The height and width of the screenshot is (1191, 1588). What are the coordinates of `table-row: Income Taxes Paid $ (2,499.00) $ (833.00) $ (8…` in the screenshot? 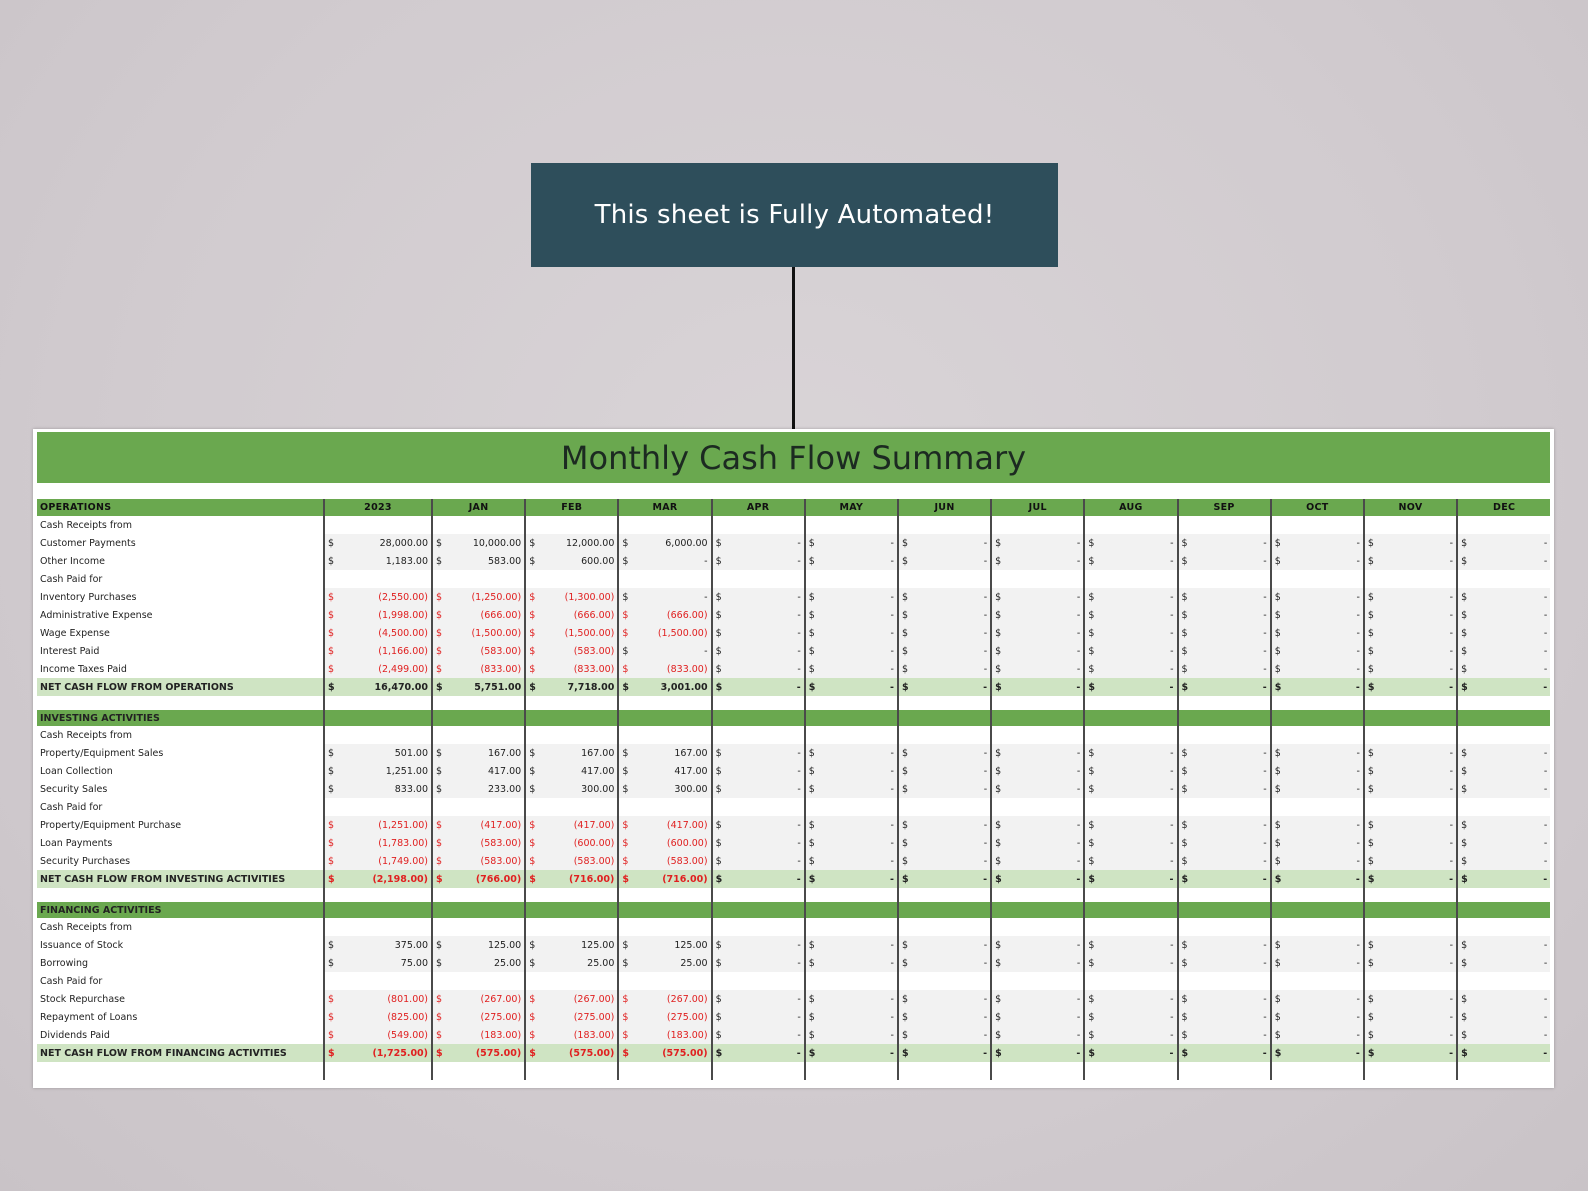 It's located at (794, 669).